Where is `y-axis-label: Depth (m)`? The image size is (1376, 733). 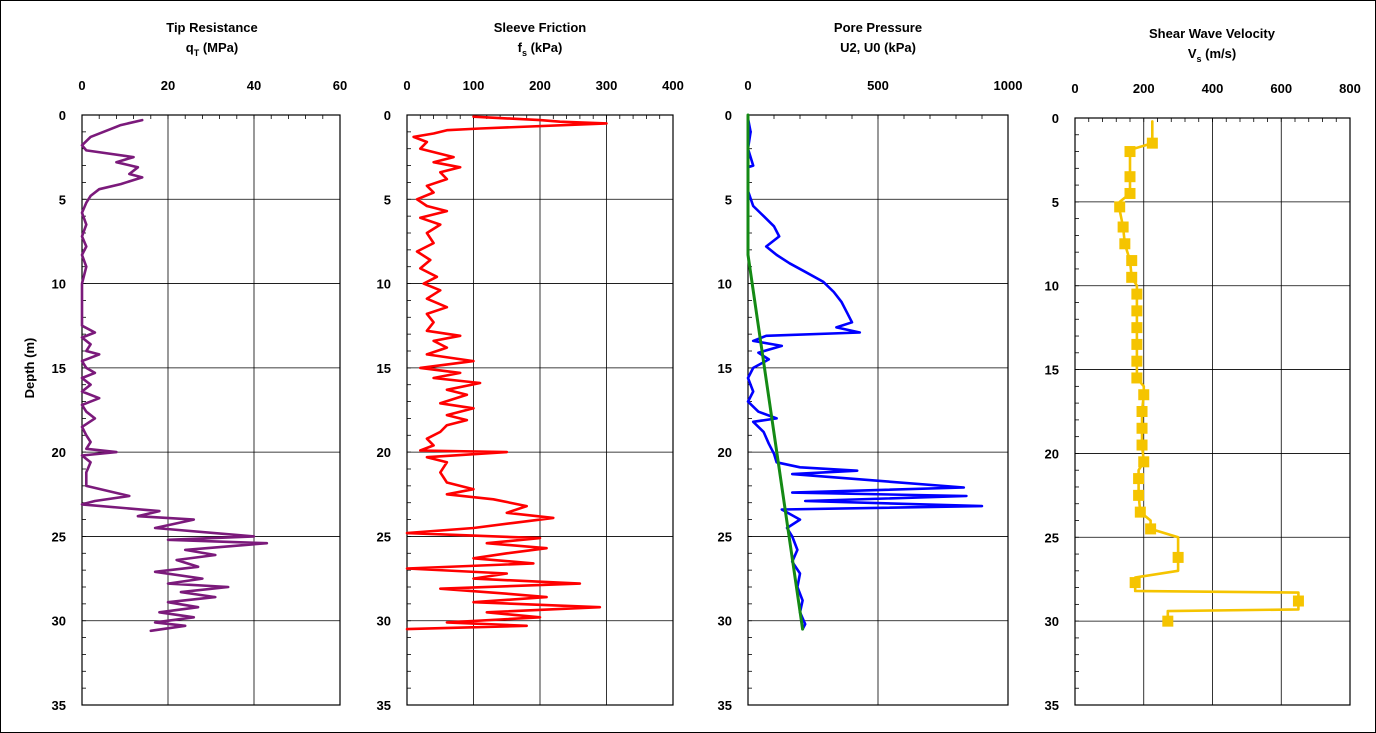 y-axis-label: Depth (m) is located at coordinates (29, 368).